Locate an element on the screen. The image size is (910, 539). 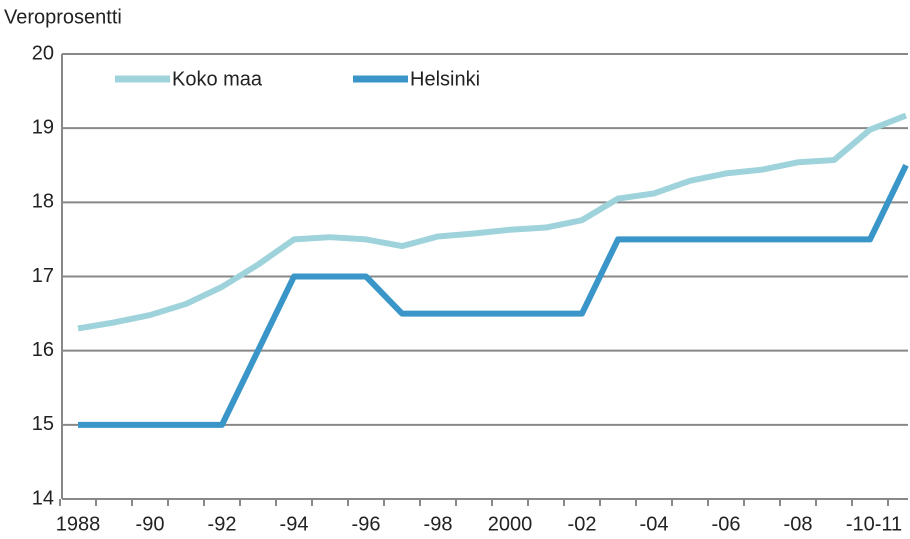
x-tick-label: -94 is located at coordinates (294, 524).